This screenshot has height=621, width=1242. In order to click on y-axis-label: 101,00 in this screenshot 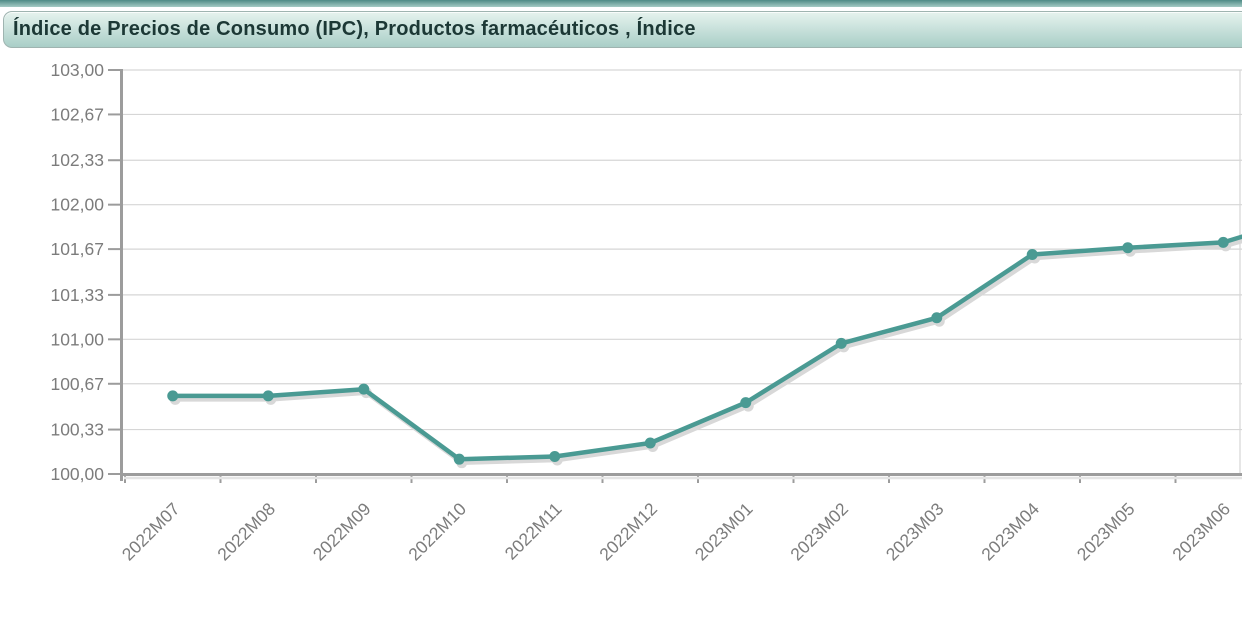, I will do `click(77, 339)`.